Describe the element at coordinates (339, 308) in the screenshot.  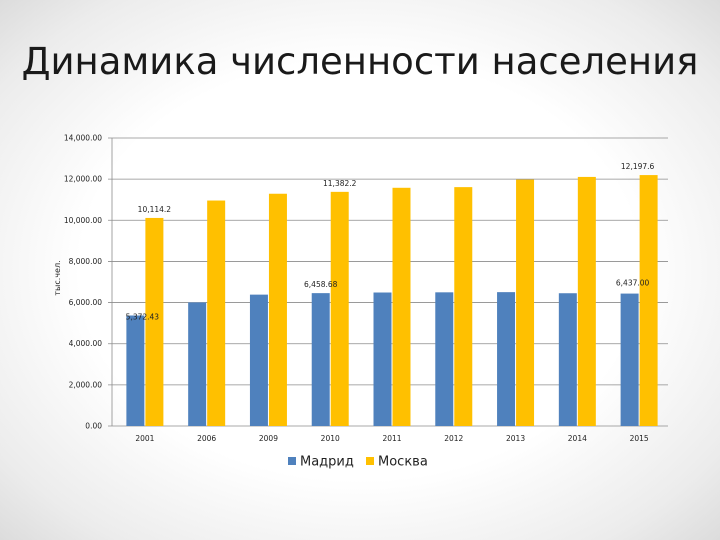
I see `moscow-bar-2010` at that location.